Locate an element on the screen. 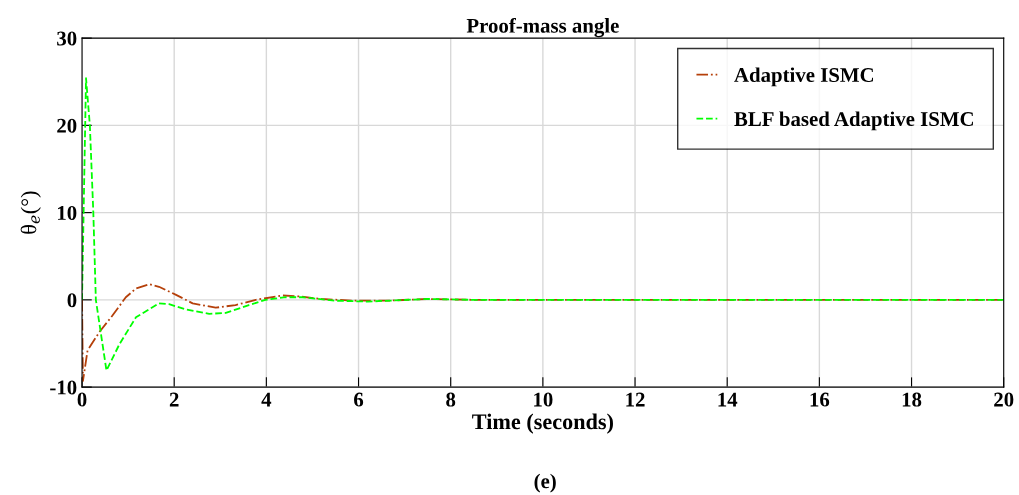 This screenshot has height=495, width=1019. legend-label: BLF based Adaptive ISMC is located at coordinates (853, 121).